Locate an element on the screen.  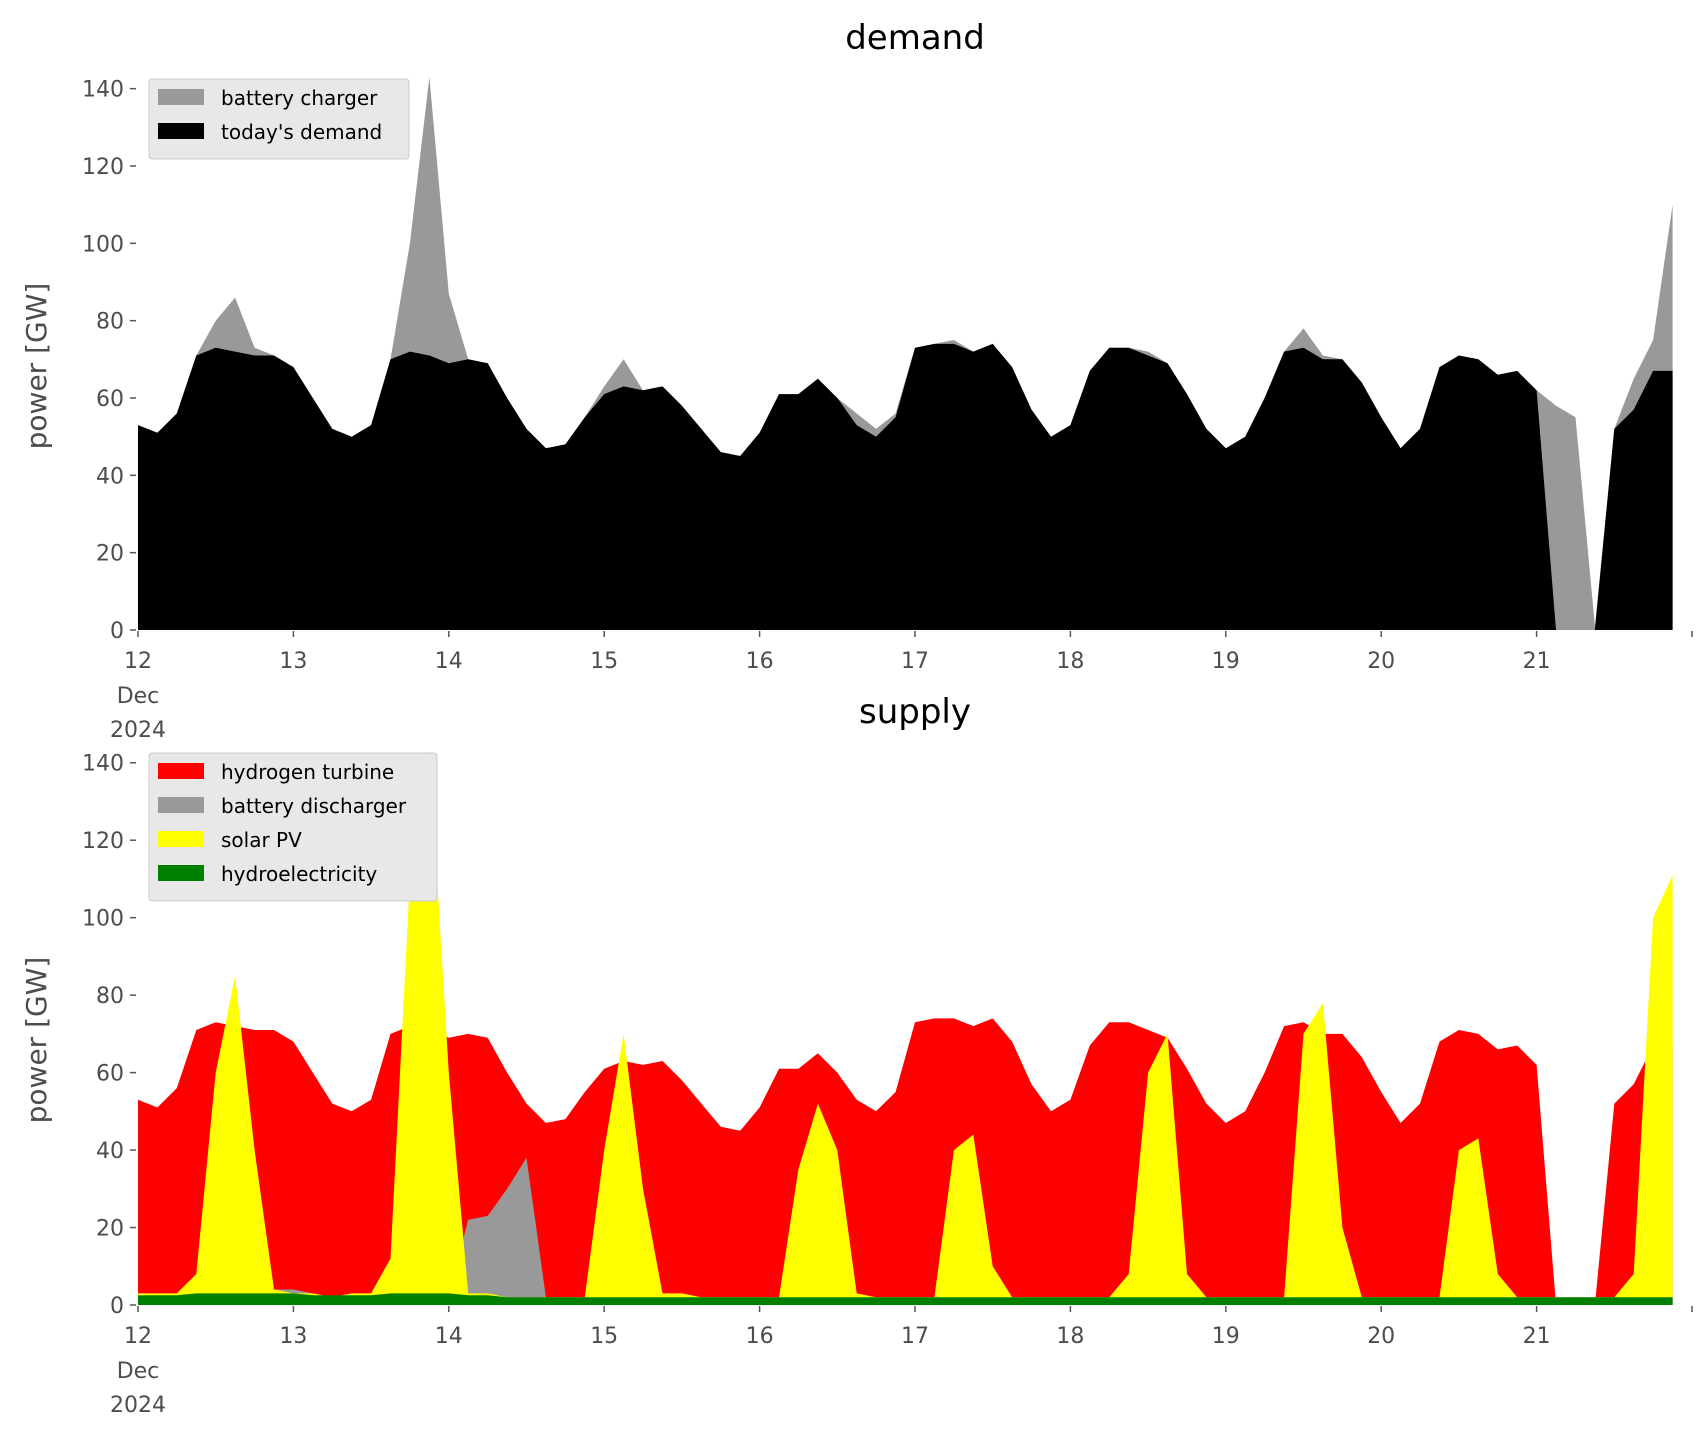
demand-legend: battery charger today's demand is located at coordinates (279, 119).